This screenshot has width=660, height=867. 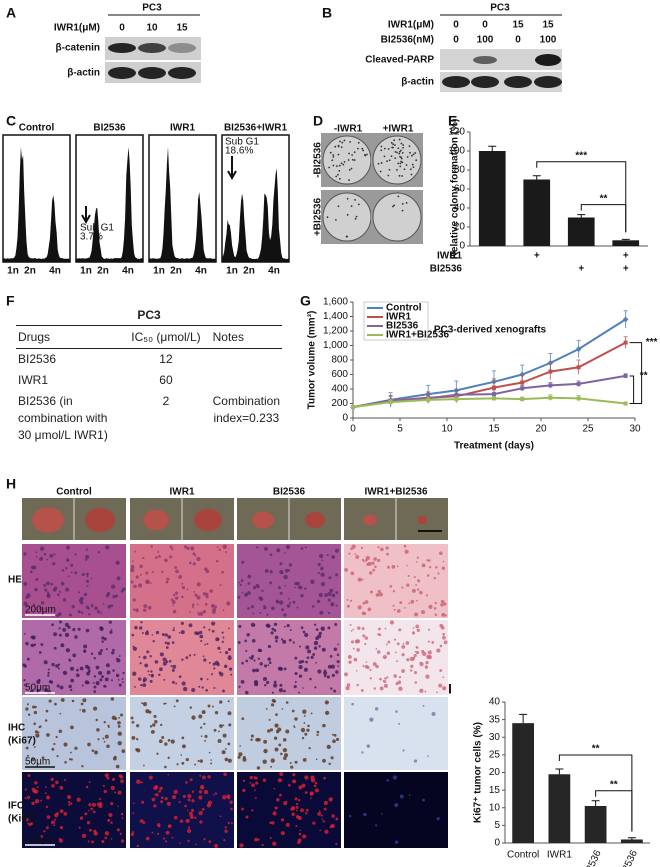 I want to click on y-axis-label: Ki67⁺ tumor cells (%), so click(x=478, y=772).